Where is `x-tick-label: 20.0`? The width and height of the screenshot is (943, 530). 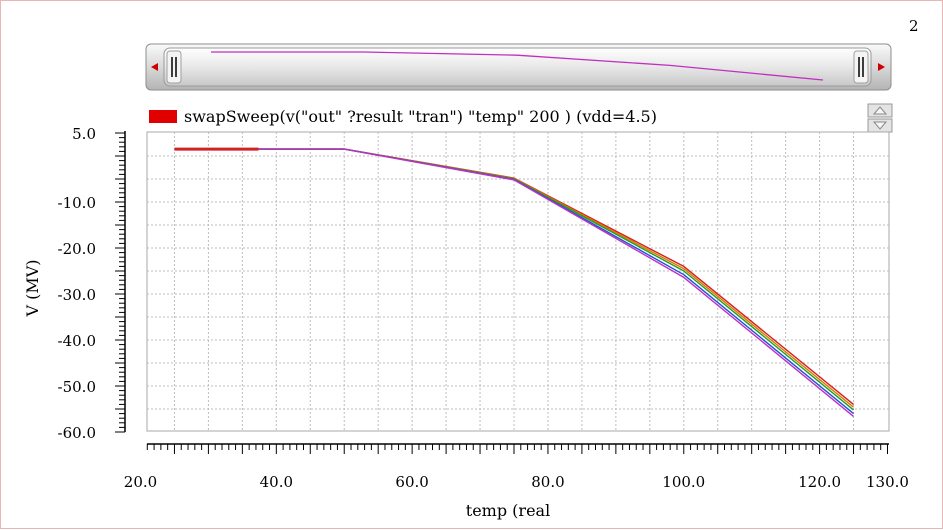 x-tick-label: 20.0 is located at coordinates (140, 482).